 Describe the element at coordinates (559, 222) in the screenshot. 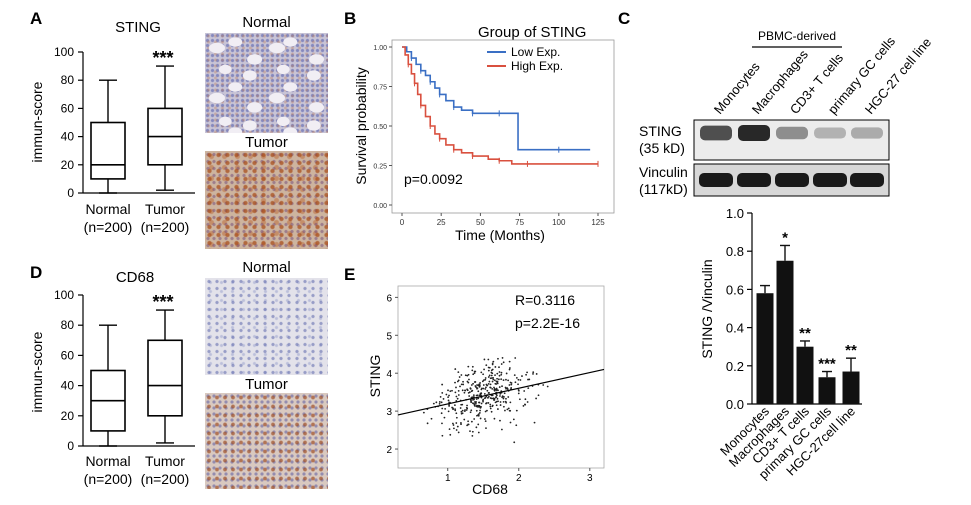

I see `panel-b-xtick-label: 100` at that location.